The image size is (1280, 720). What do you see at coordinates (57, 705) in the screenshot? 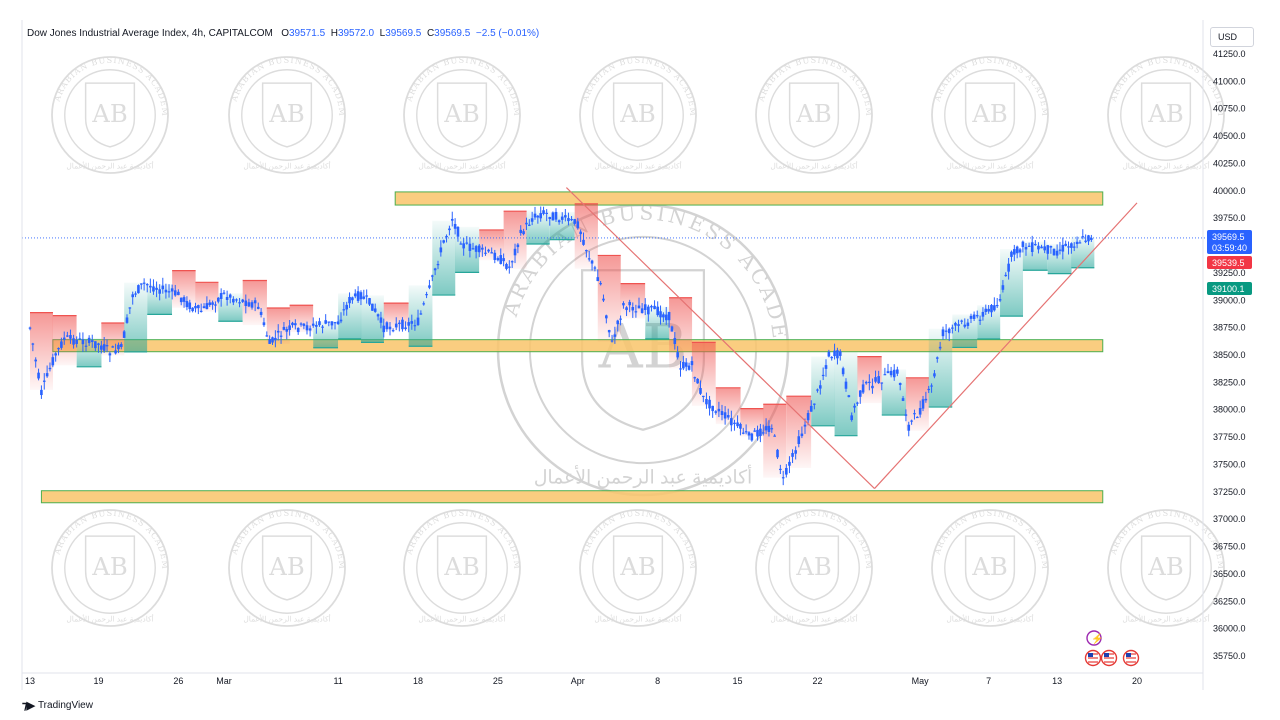
I see `tradingview-footer: ⁊▶ TradingView` at bounding box center [57, 705].